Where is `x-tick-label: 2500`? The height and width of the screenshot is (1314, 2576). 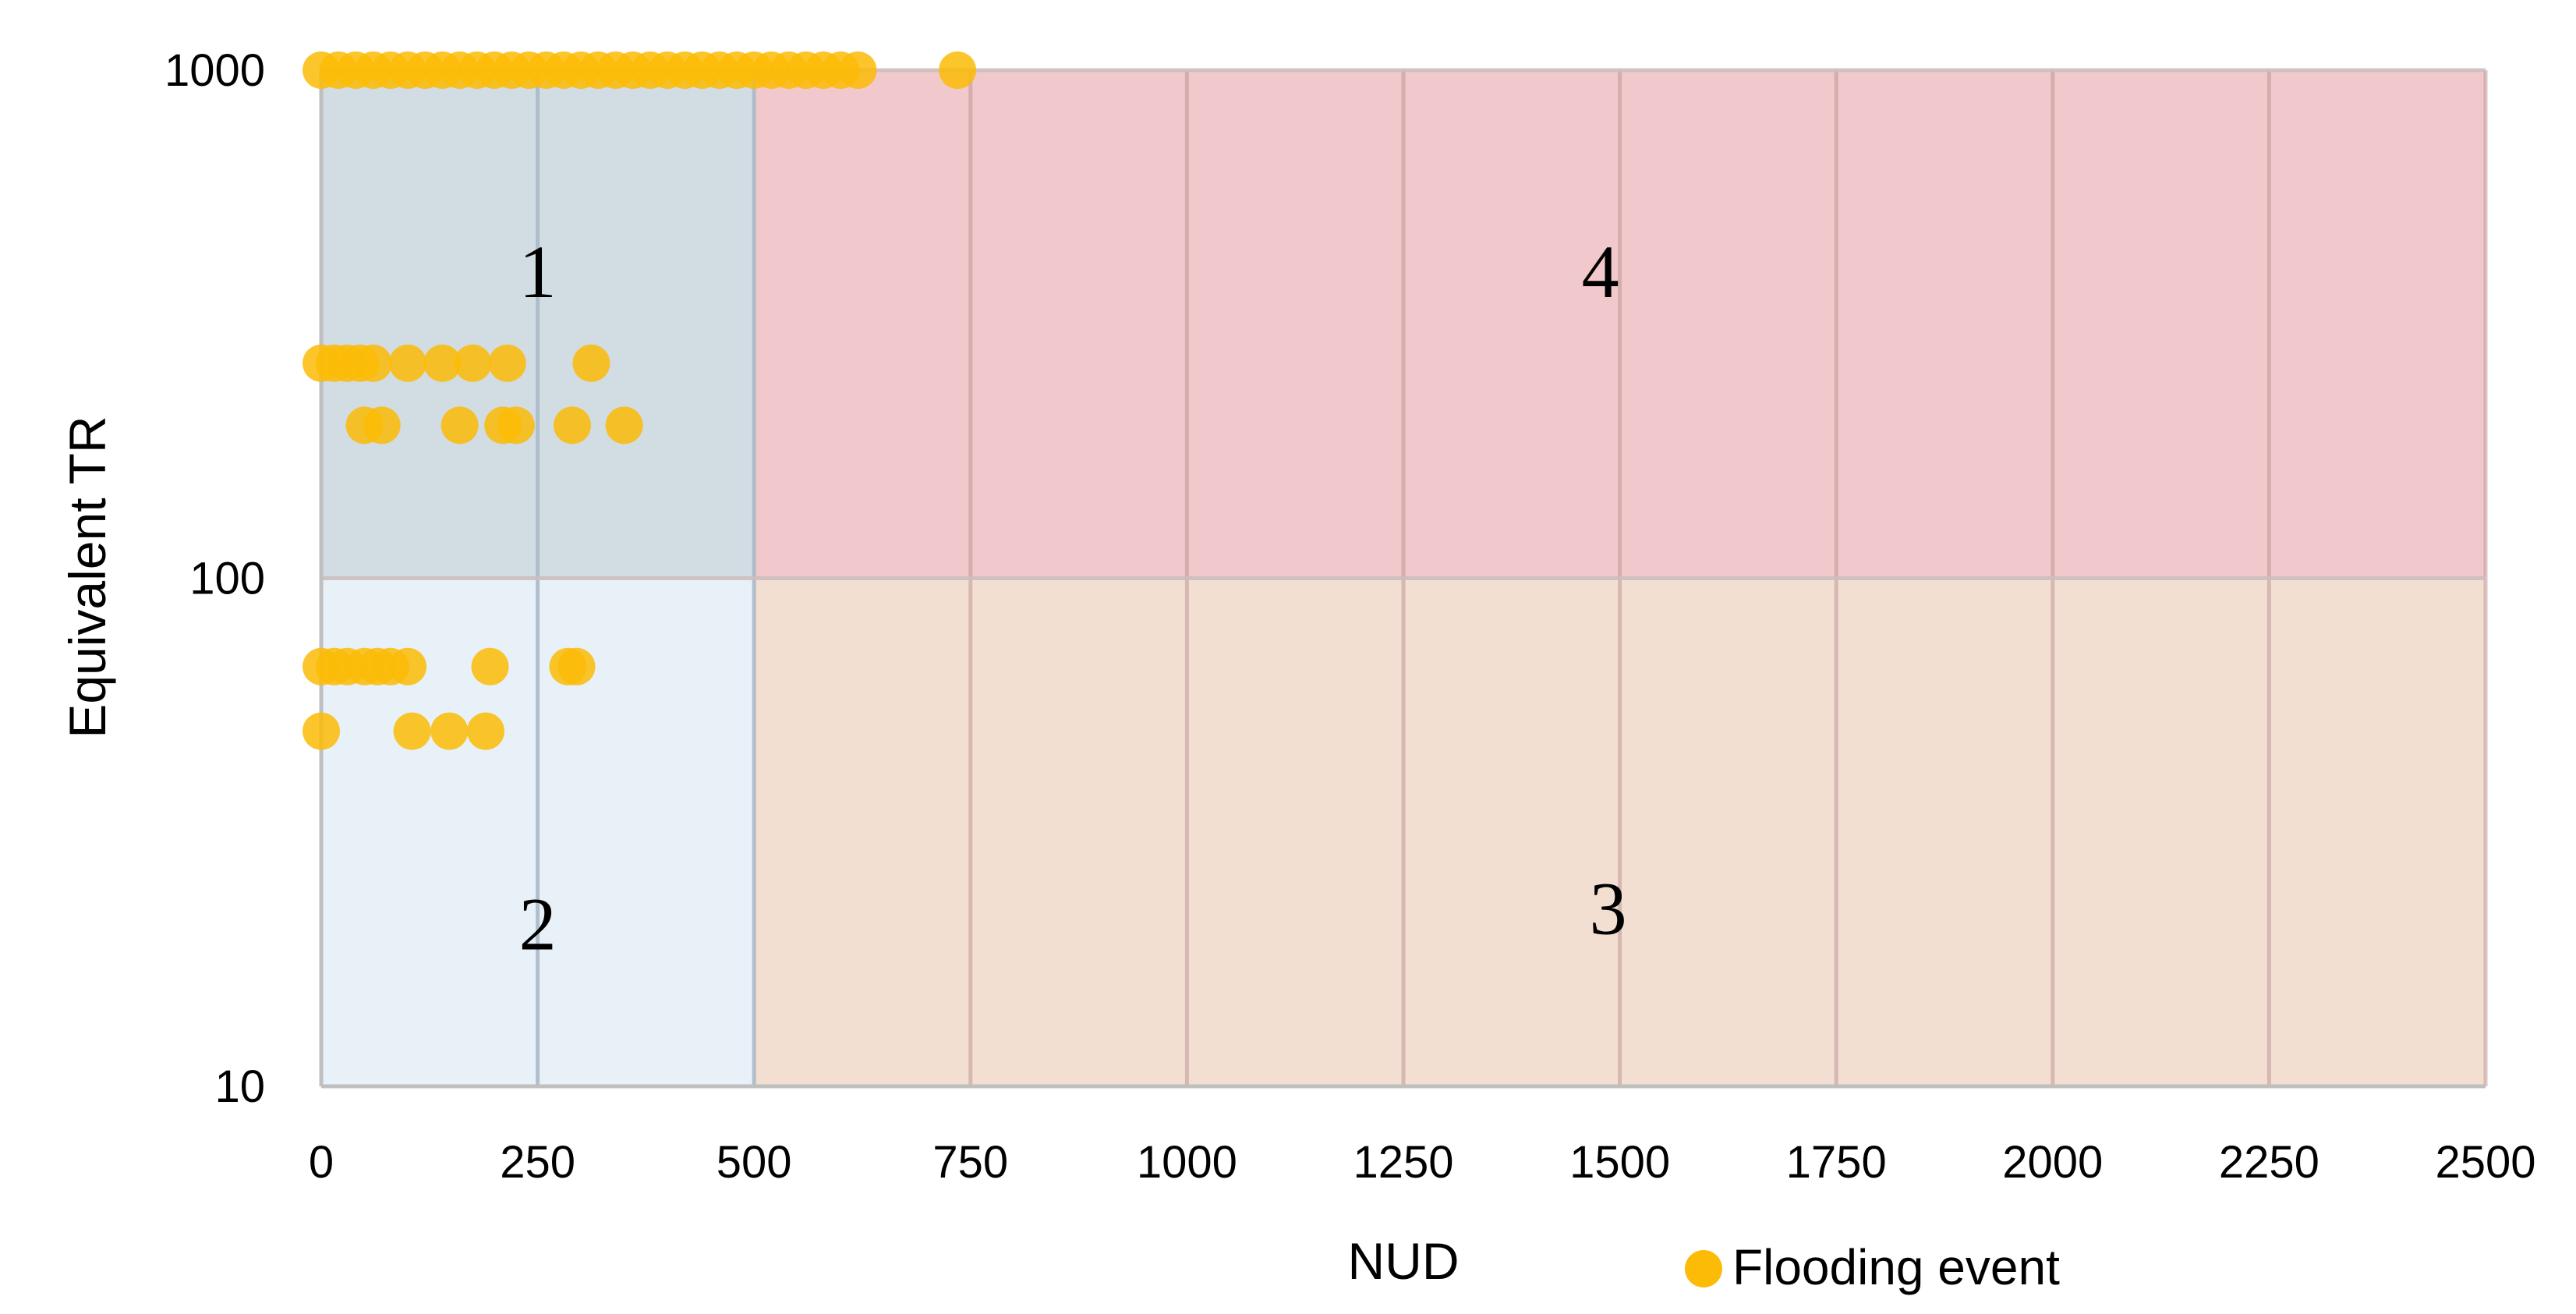
x-tick-label: 2500 is located at coordinates (2485, 1163).